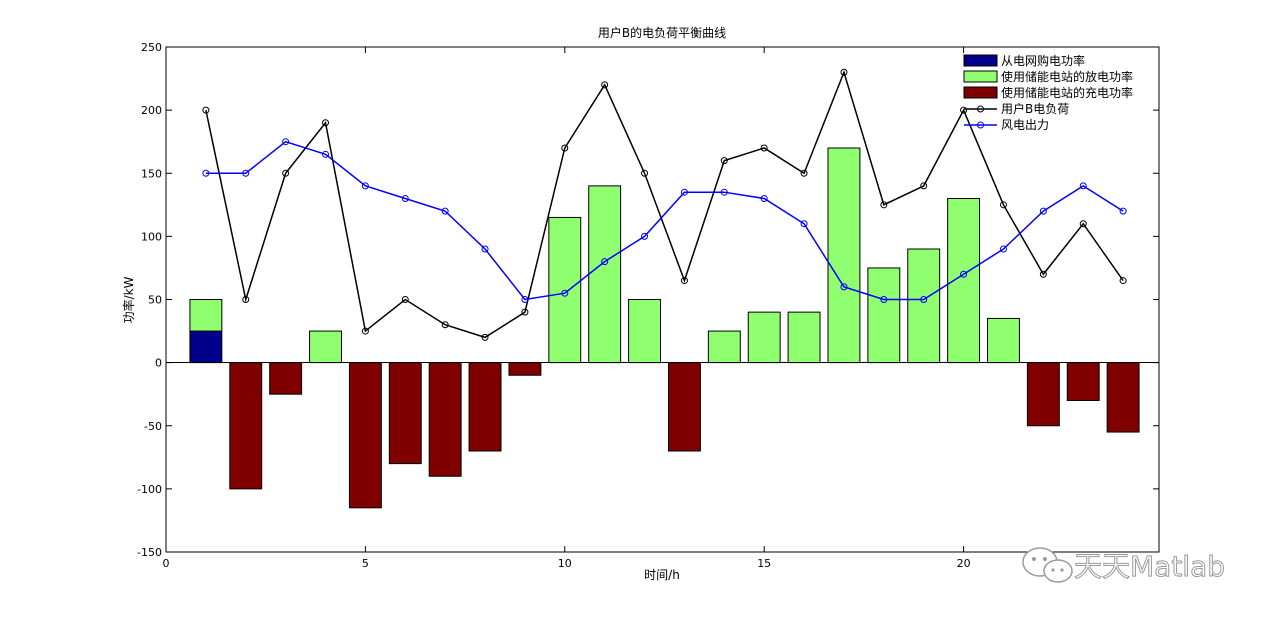  What do you see at coordinates (1149, 566) in the screenshot?
I see `watermark-text: 天天Matlab` at bounding box center [1149, 566].